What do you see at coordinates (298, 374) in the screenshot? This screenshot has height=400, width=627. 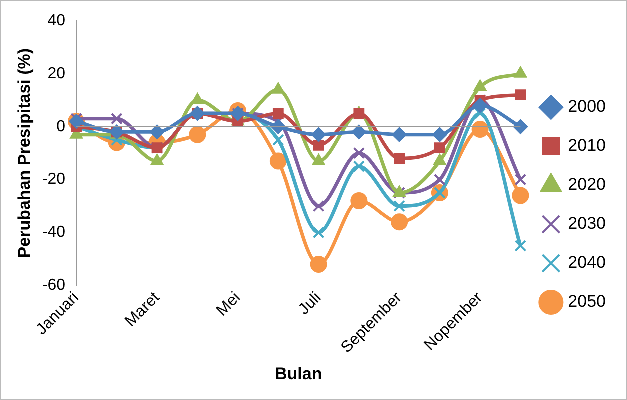 I see `x-axis-title: Bulan` at bounding box center [298, 374].